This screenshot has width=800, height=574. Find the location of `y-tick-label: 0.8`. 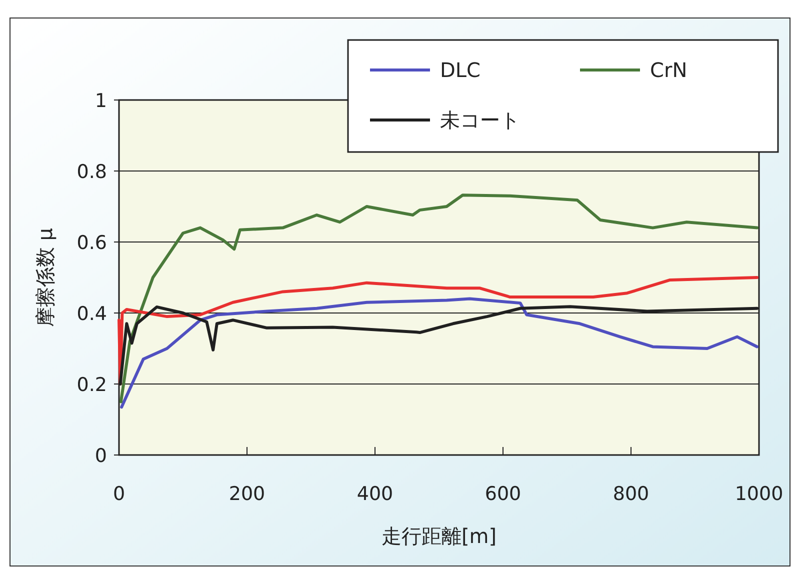

y-tick-label: 0.8 is located at coordinates (91, 172).